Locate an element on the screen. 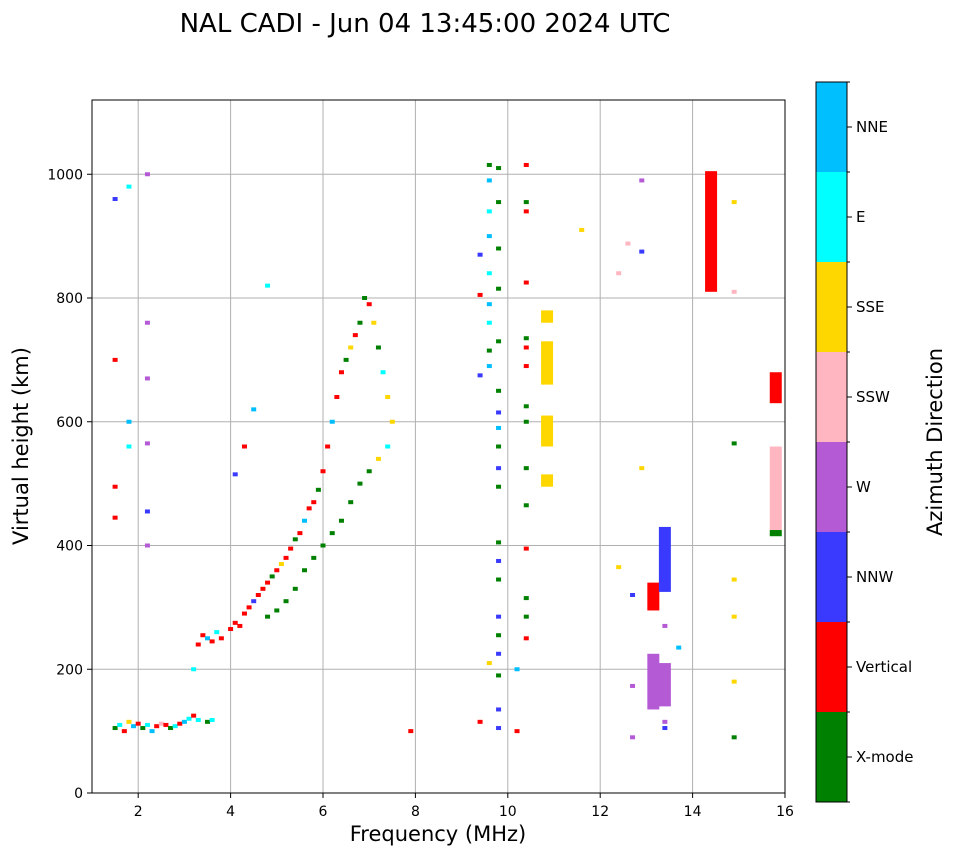 The height and width of the screenshot is (857, 958). x-tick-label: 6 is located at coordinates (323, 812).